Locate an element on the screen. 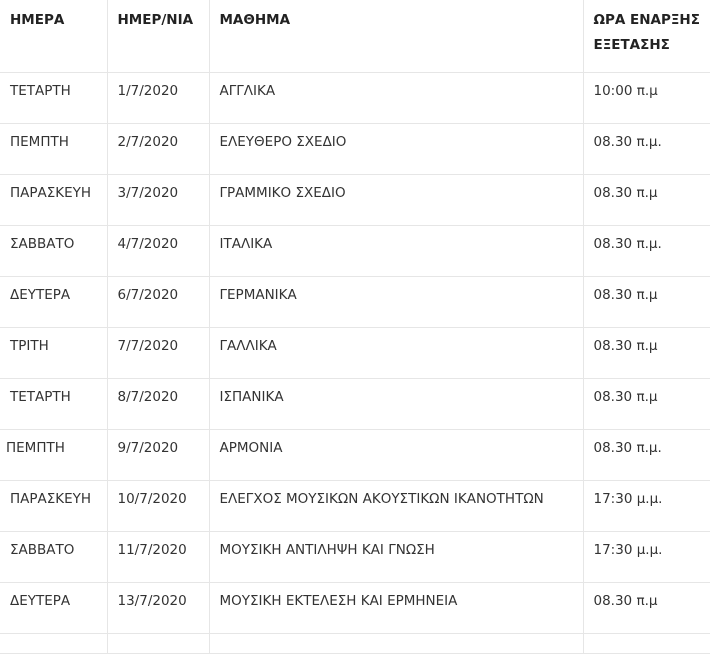 The width and height of the screenshot is (710, 654). cell-subject: ΙΤΑΛΙΚΑ is located at coordinates (396, 250).